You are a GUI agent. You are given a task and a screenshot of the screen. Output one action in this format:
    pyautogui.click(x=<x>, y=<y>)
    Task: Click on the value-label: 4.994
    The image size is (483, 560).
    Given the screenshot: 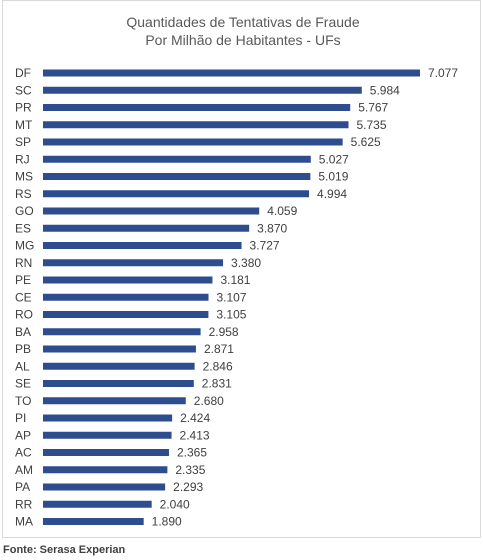 What is the action you would take?
    pyautogui.click(x=332, y=194)
    